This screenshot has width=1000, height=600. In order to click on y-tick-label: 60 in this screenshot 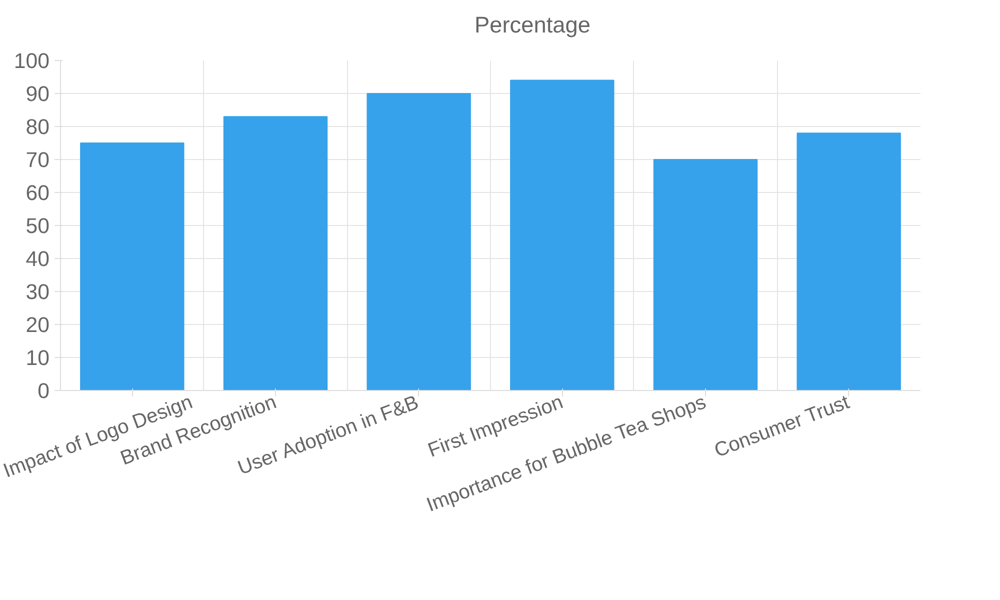, I will do `click(38, 193)`.